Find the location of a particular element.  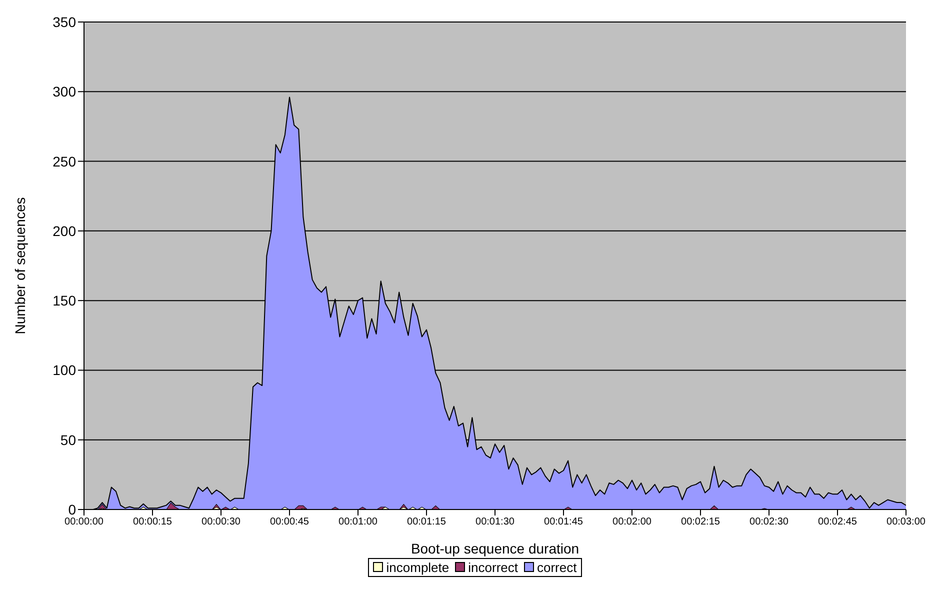

x-tick-label: 00:01:30 is located at coordinates (495, 522).